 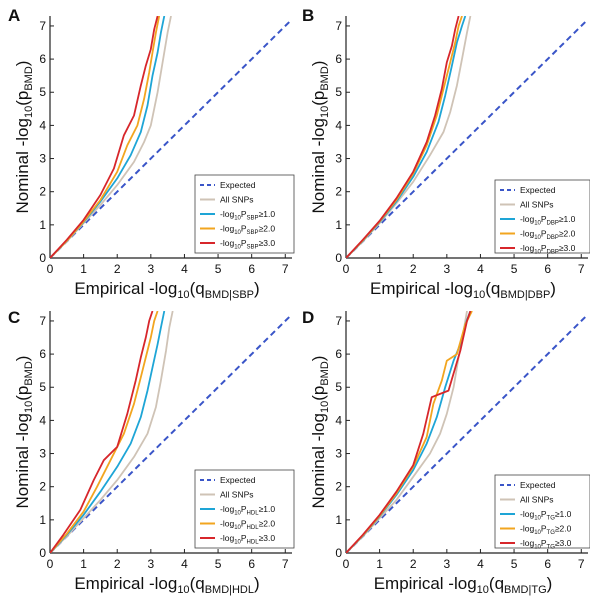 What do you see at coordinates (42, 387) in the screenshot?
I see `y-tick-label: 5` at bounding box center [42, 387].